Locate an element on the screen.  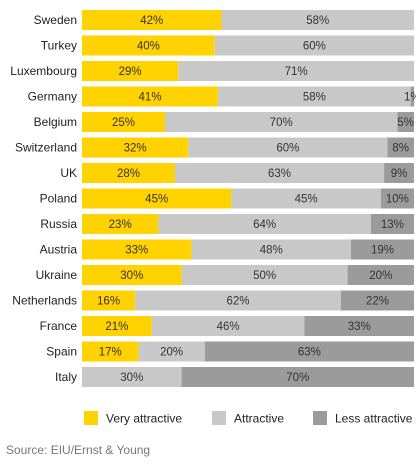
category-label: Turkey is located at coordinates (59, 46).